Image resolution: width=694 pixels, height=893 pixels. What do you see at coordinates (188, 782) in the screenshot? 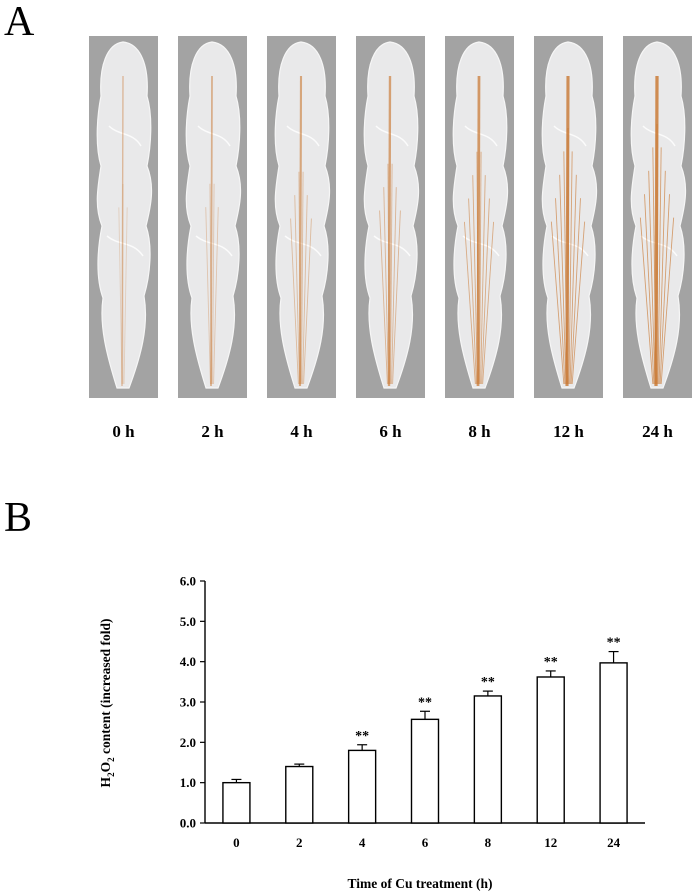
I see `y-tick-label: 1.0` at bounding box center [188, 782].